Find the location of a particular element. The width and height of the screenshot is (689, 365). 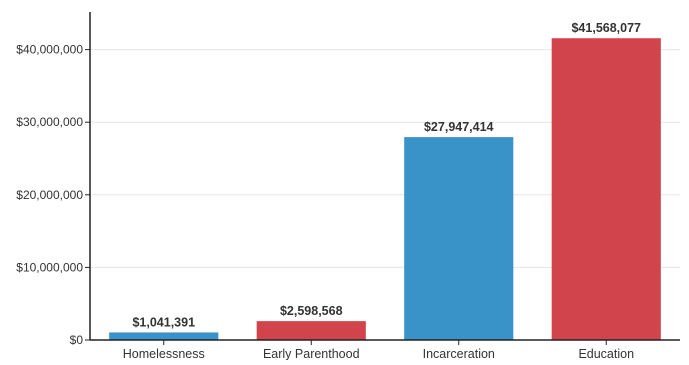

x-tick-label: Homelessness is located at coordinates (164, 353).